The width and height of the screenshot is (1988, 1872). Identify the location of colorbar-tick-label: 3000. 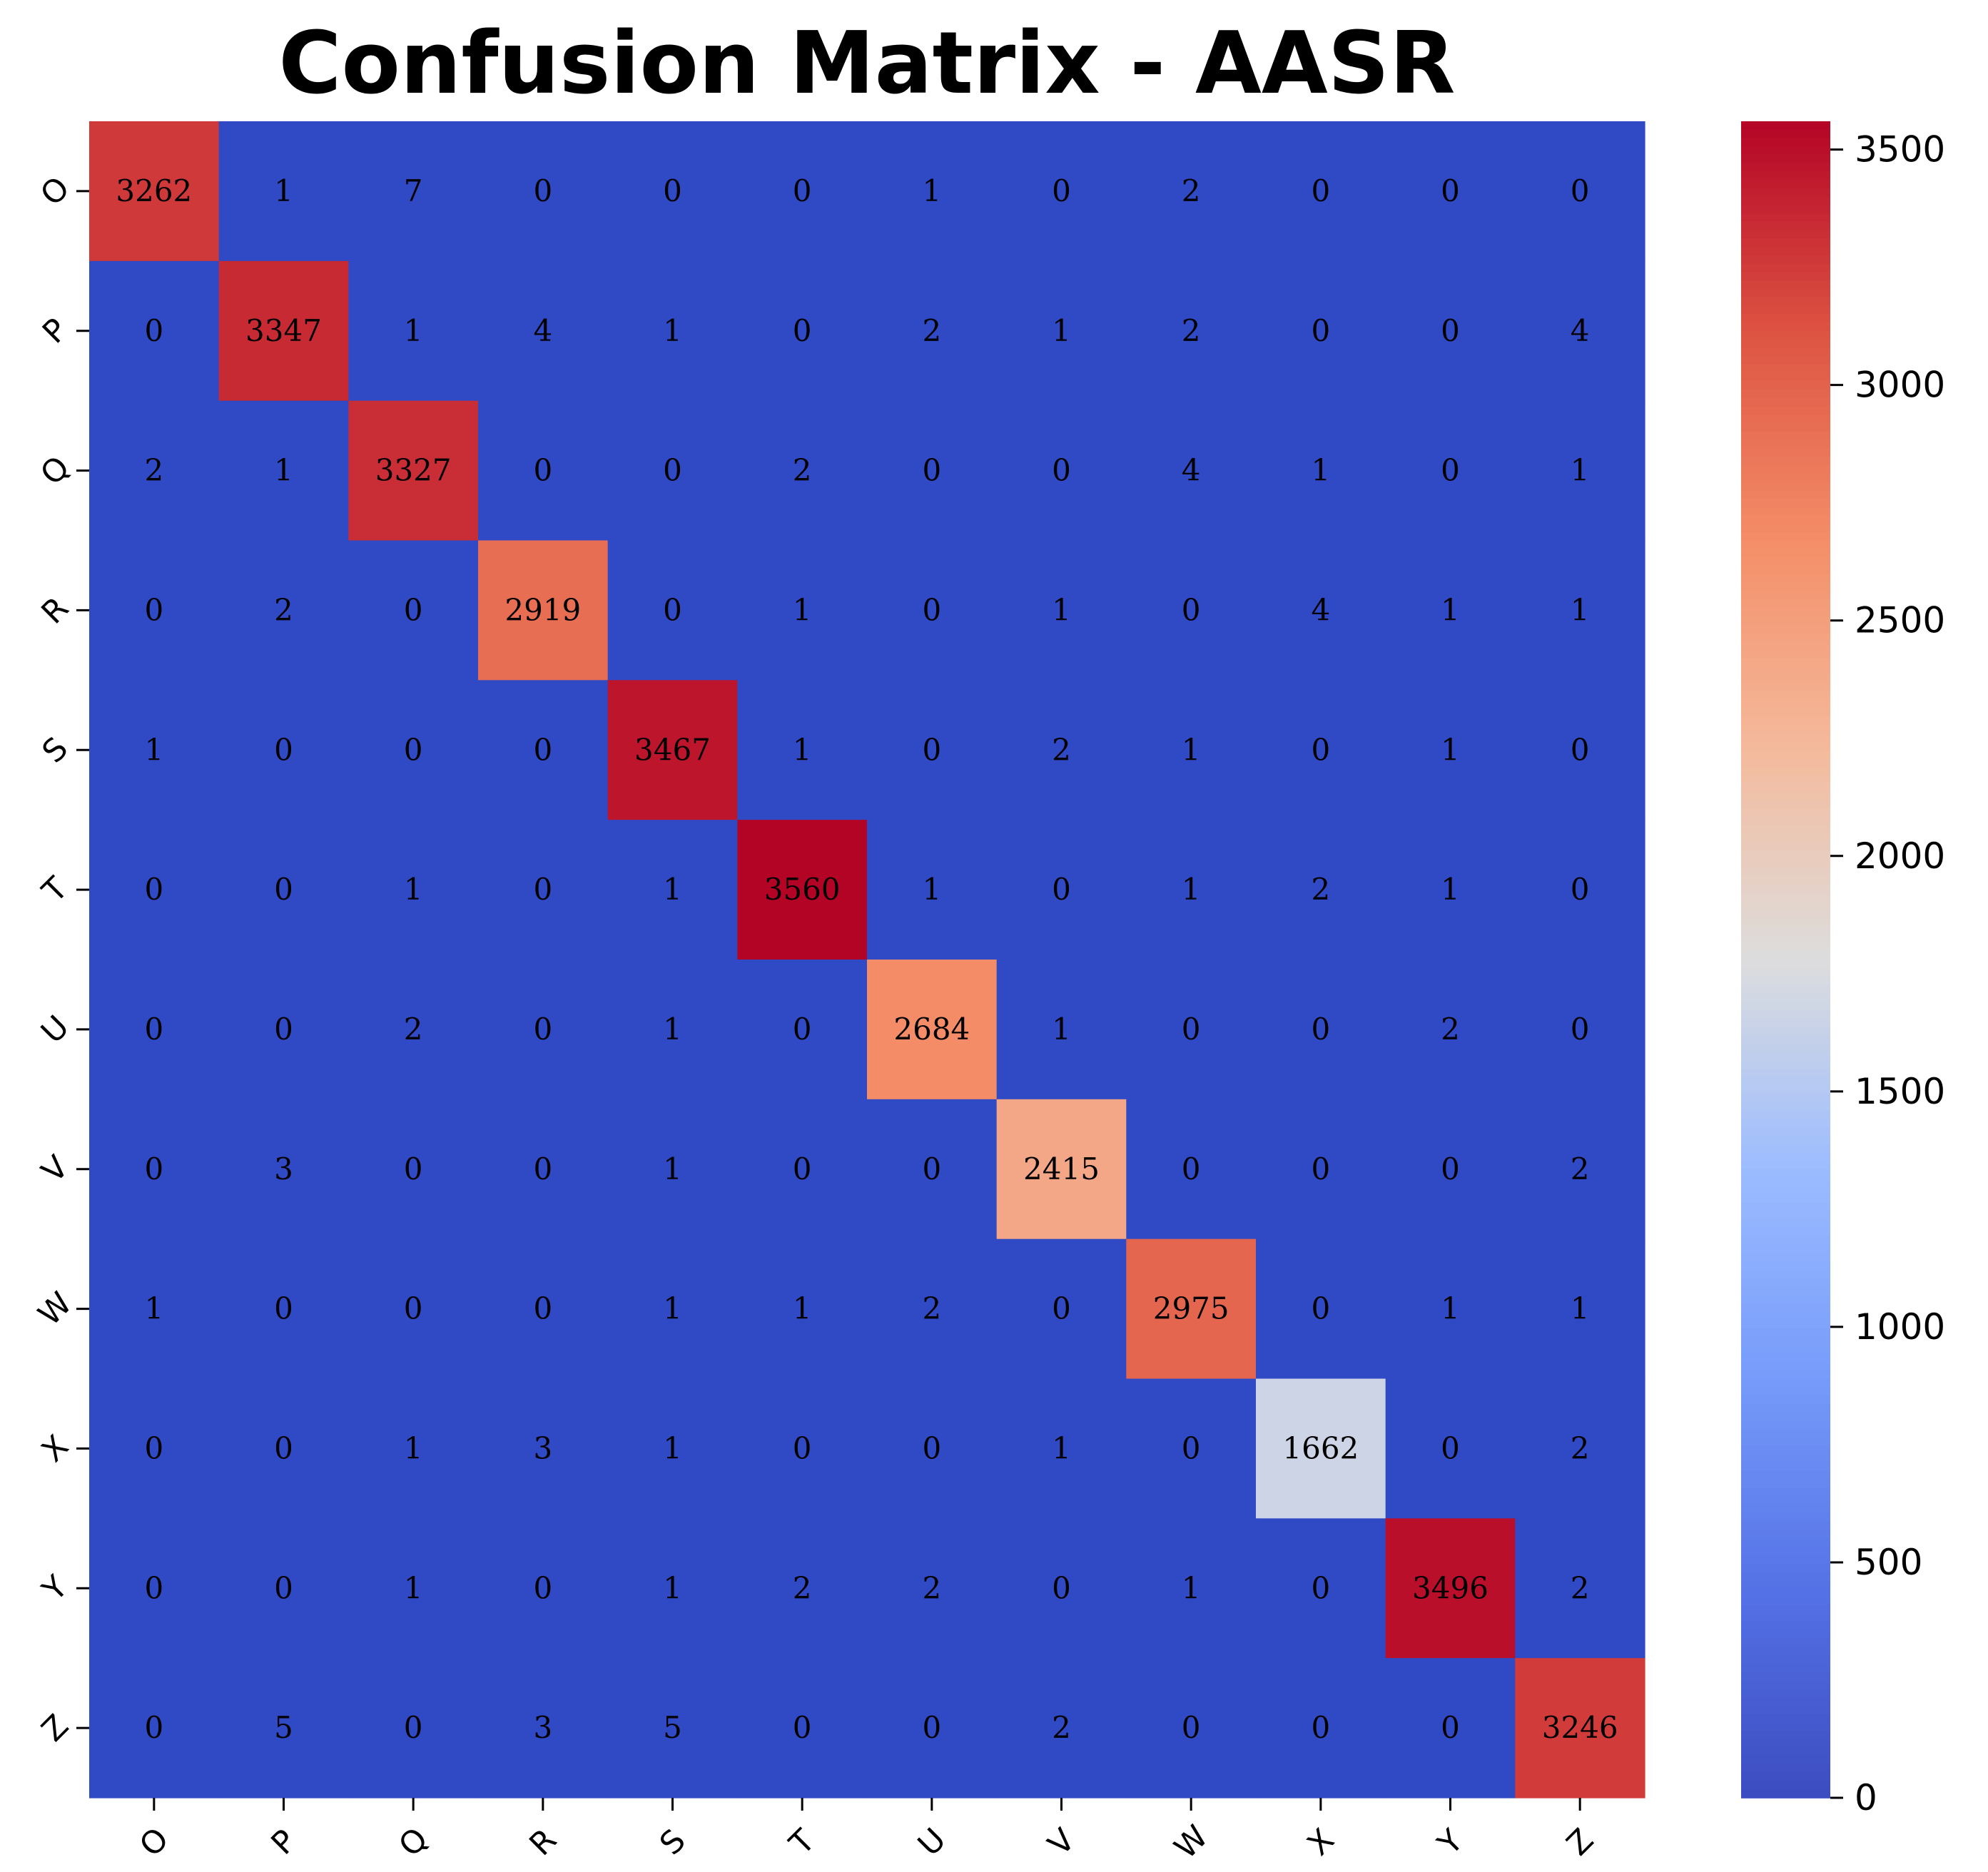
(1900, 385).